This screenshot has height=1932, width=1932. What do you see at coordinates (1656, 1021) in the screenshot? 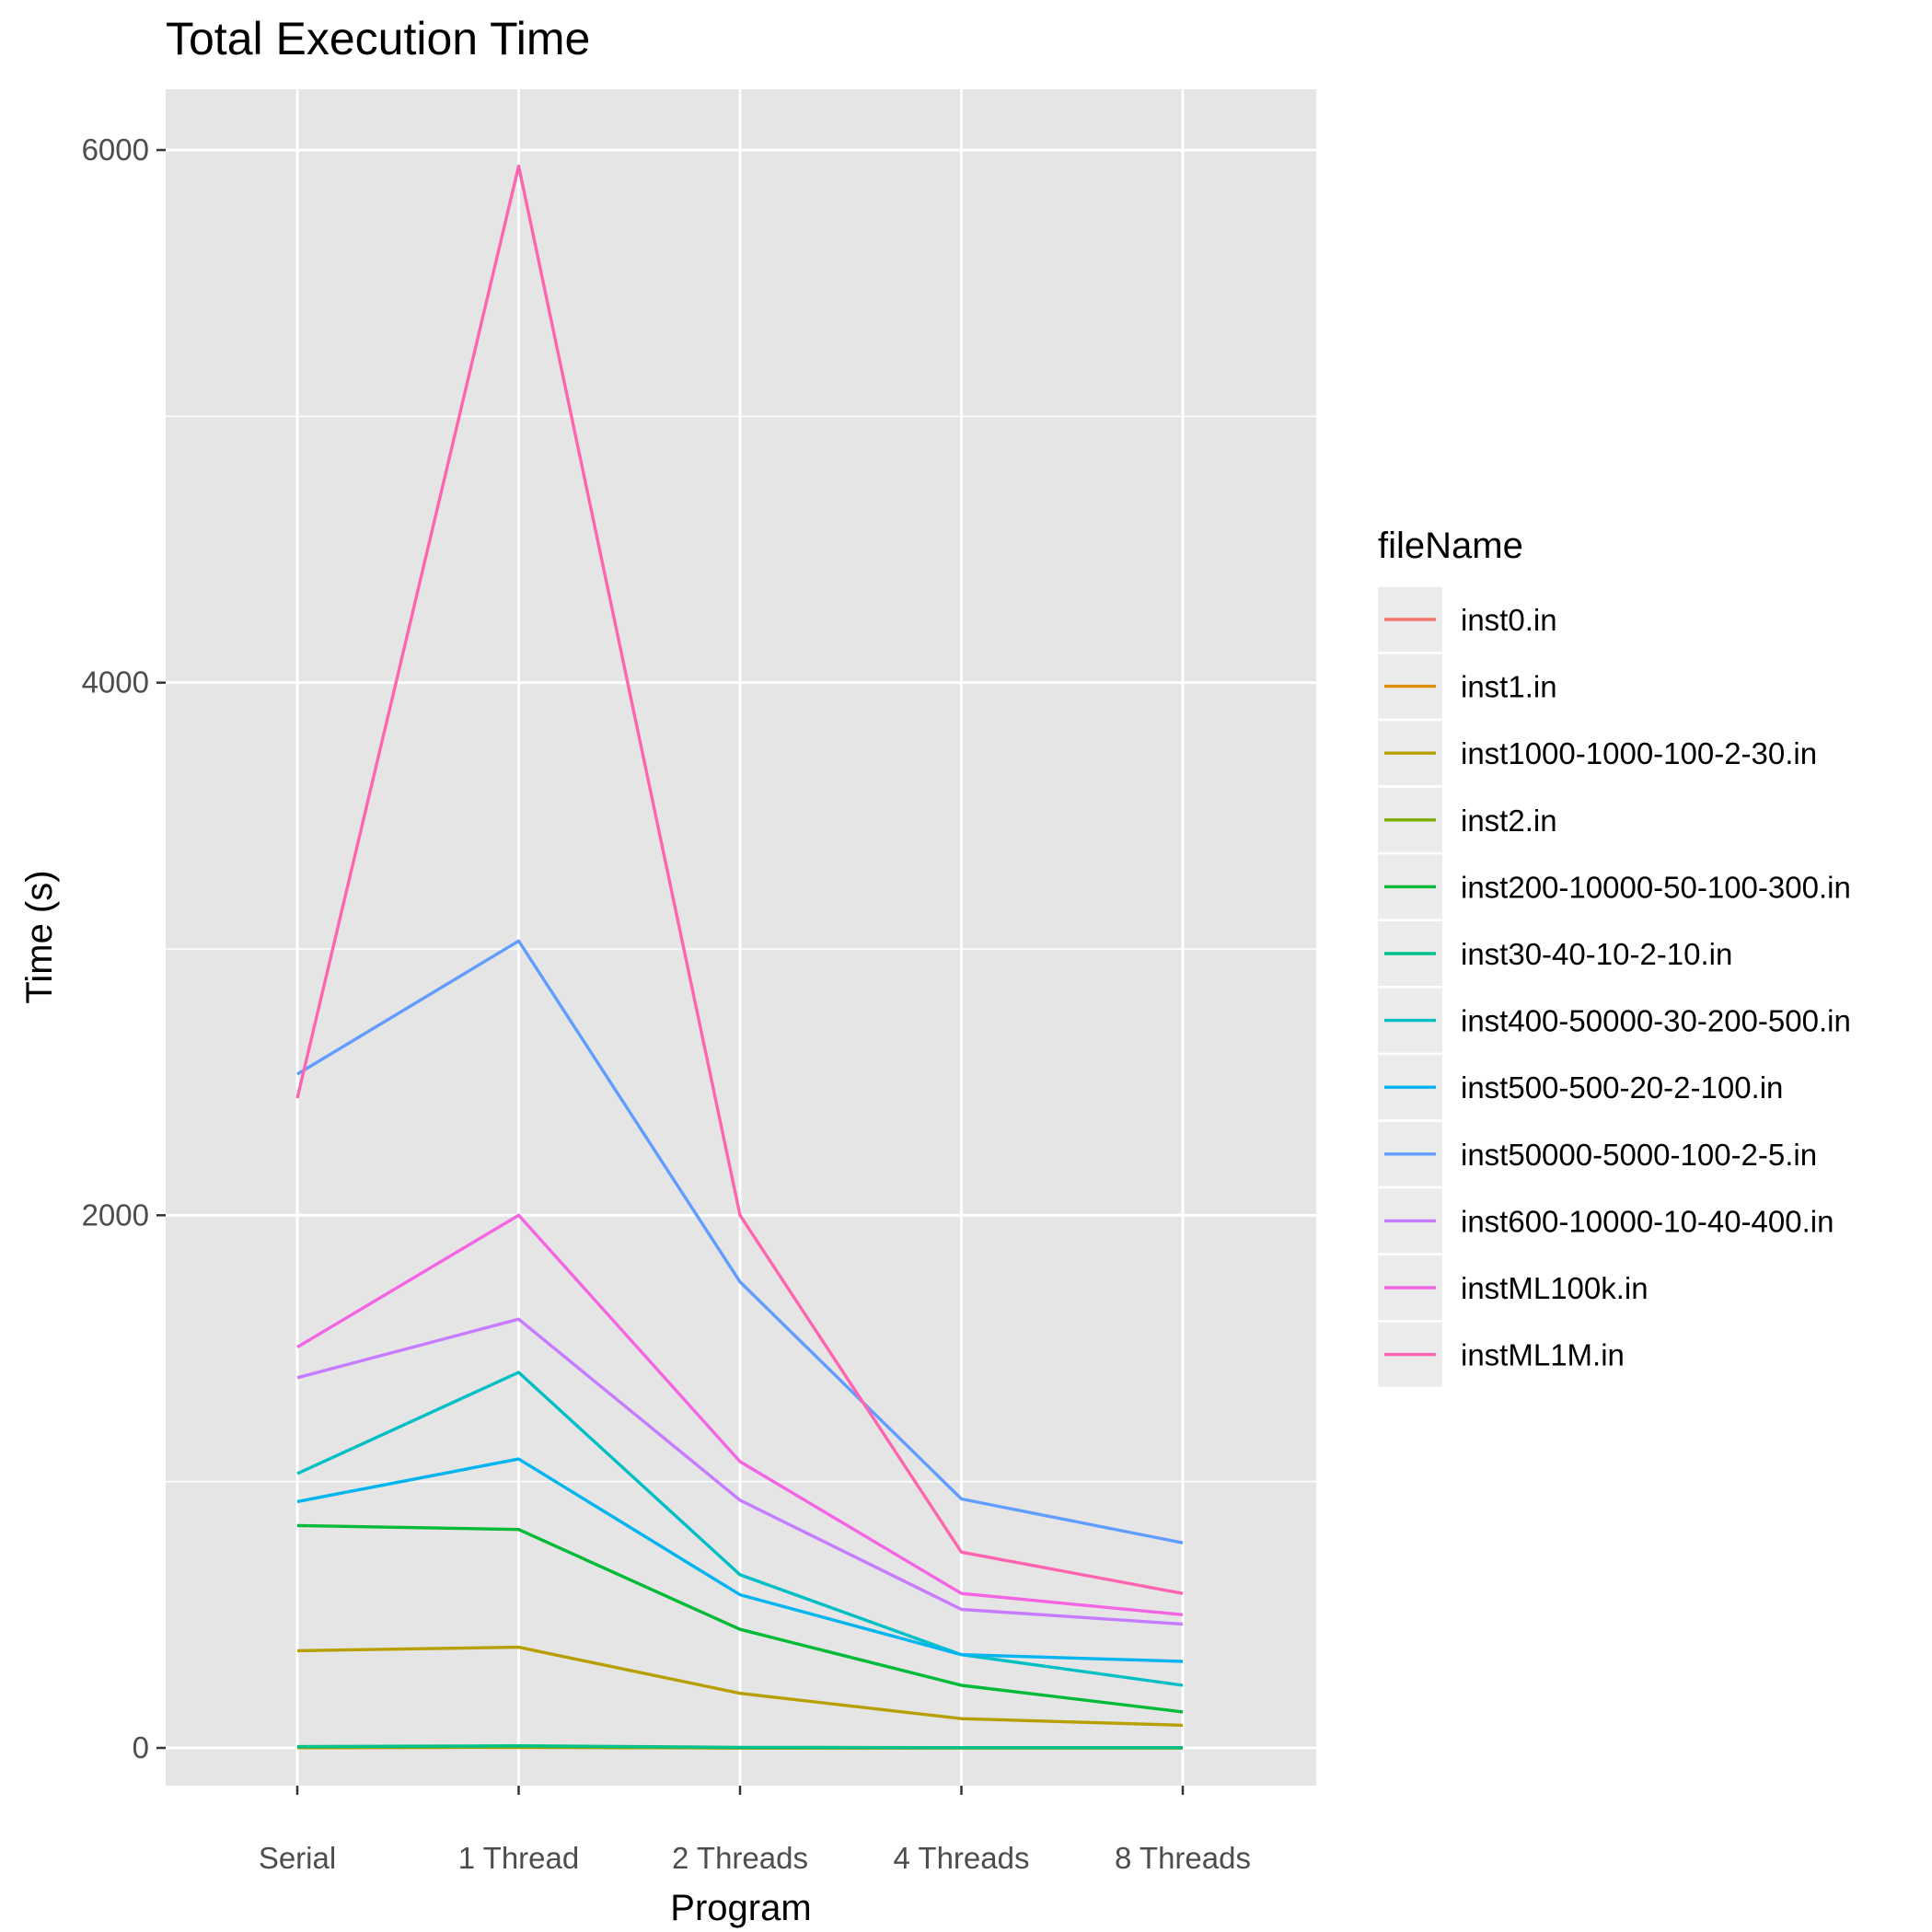
I see `legend-label: inst400-50000-30-200-500.in` at bounding box center [1656, 1021].